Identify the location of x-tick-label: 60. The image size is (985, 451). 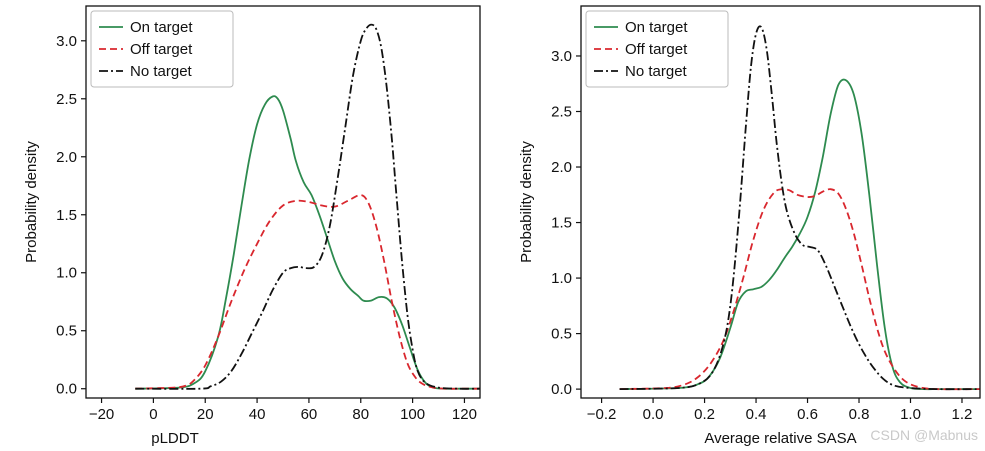
(309, 414).